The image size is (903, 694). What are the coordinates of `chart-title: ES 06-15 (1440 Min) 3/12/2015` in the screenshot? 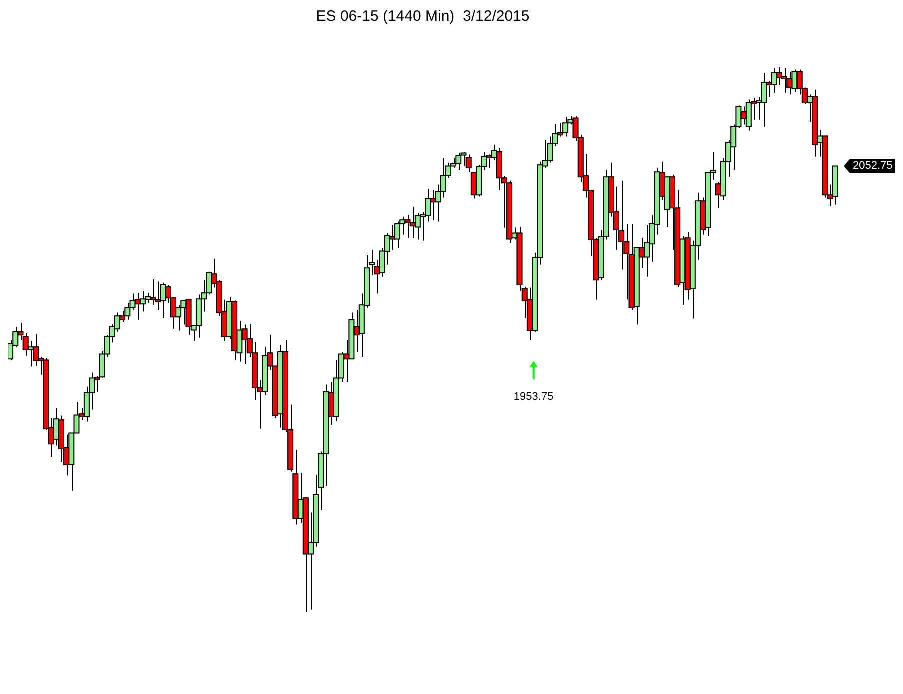 It's located at (423, 17).